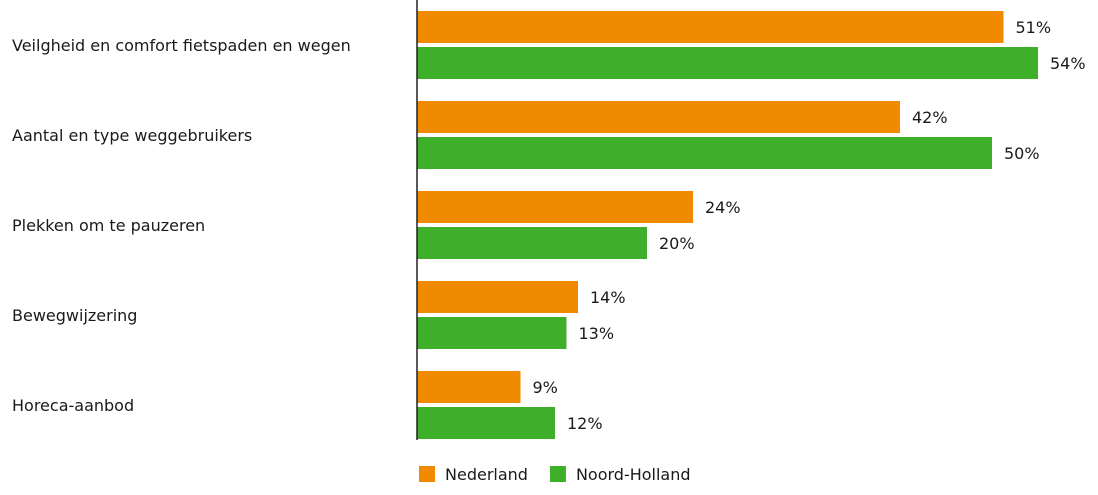 The height and width of the screenshot is (495, 1098). I want to click on value-label: 20%, so click(677, 243).